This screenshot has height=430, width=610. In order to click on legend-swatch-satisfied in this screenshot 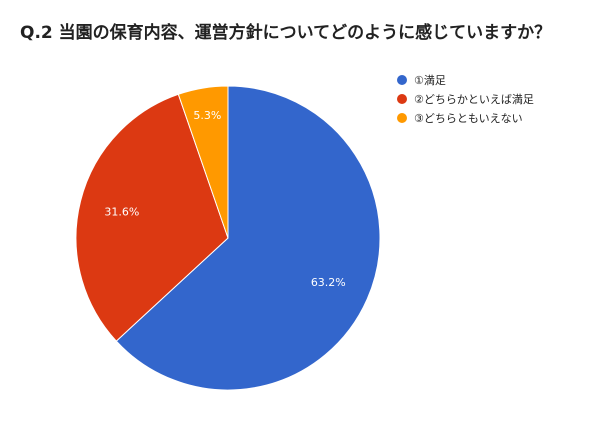, I will do `click(402, 79)`.